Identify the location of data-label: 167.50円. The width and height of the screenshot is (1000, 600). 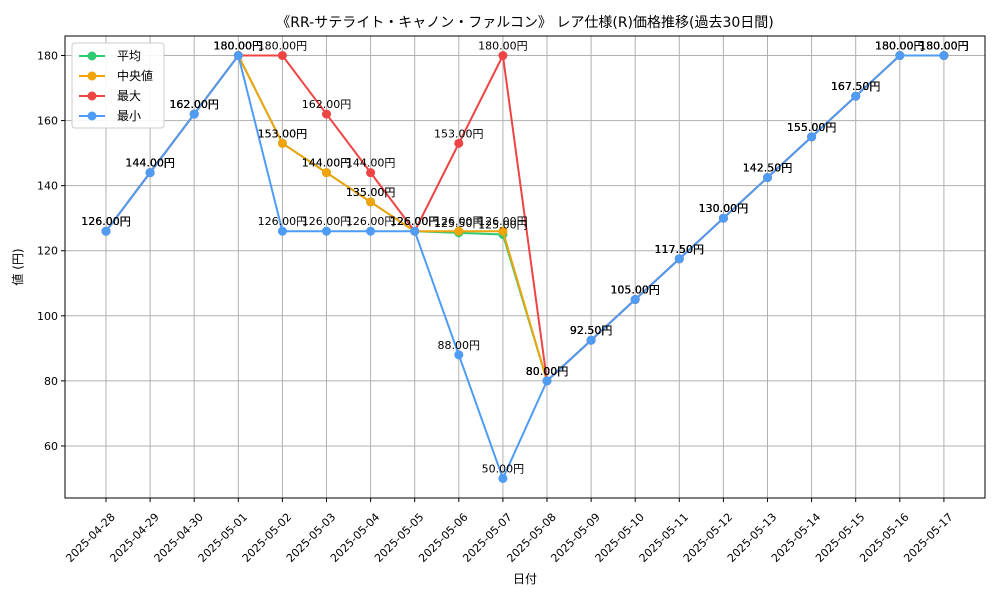
(856, 86).